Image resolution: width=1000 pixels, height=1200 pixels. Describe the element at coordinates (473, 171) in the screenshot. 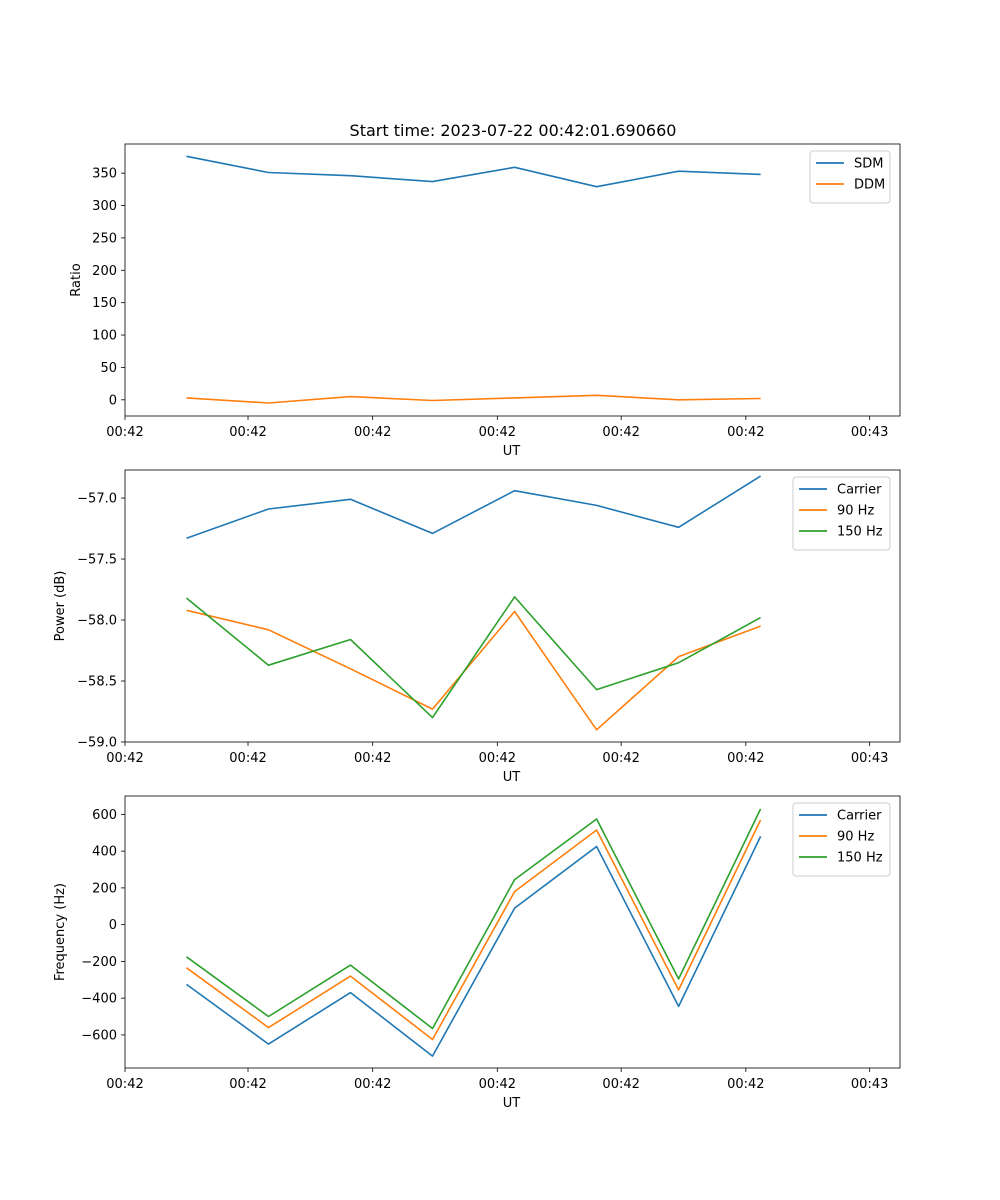

I see `series-line-sdm` at that location.